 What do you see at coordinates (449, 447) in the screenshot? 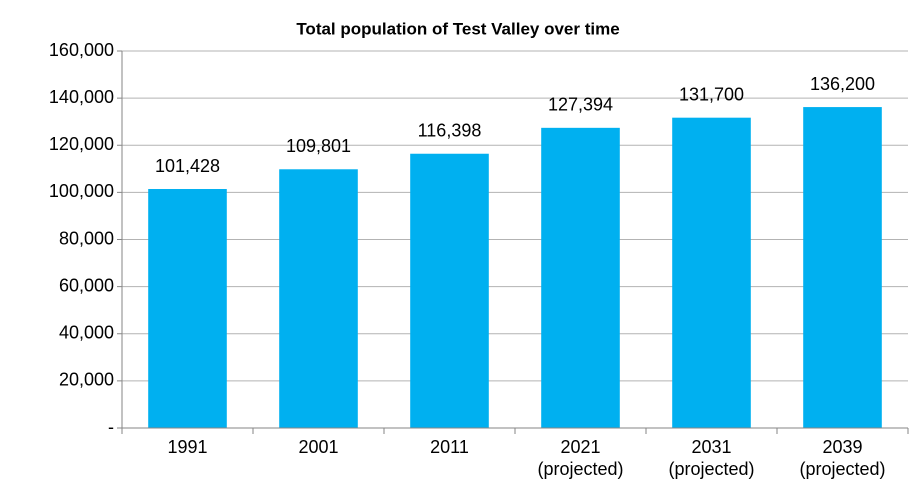
I see `x-tick-label: 2011` at bounding box center [449, 447].